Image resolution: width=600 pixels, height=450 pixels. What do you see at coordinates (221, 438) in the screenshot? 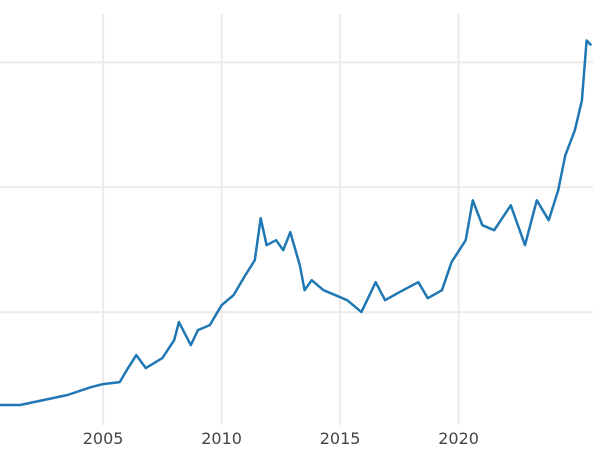
I see `x-tick-label: 2010` at bounding box center [221, 438].